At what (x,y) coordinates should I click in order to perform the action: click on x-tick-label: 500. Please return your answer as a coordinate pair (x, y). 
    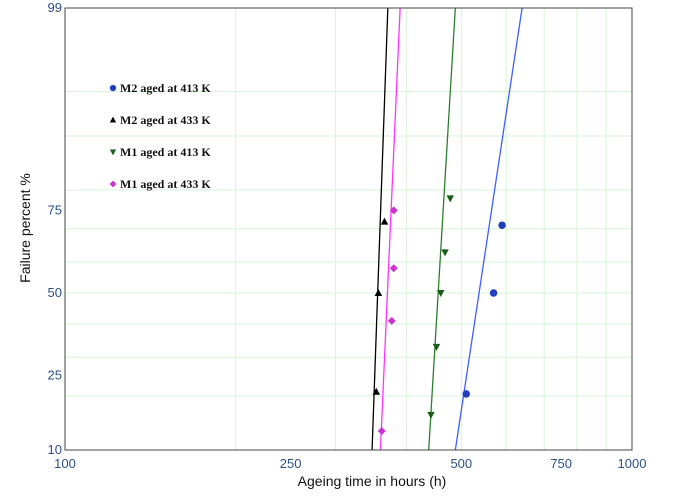
    Looking at the image, I should click on (461, 463).